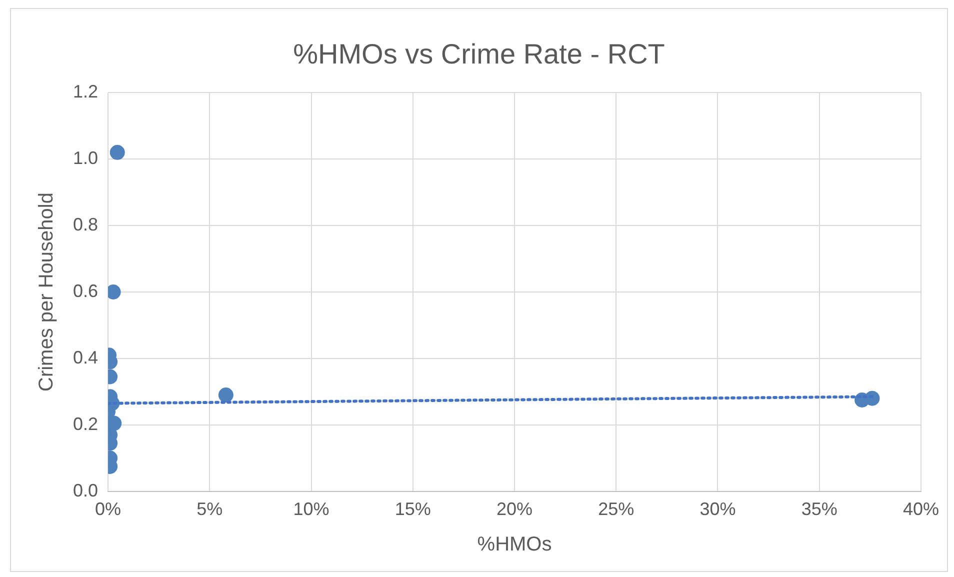  I want to click on x-tick-label: 5%, so click(209, 509).